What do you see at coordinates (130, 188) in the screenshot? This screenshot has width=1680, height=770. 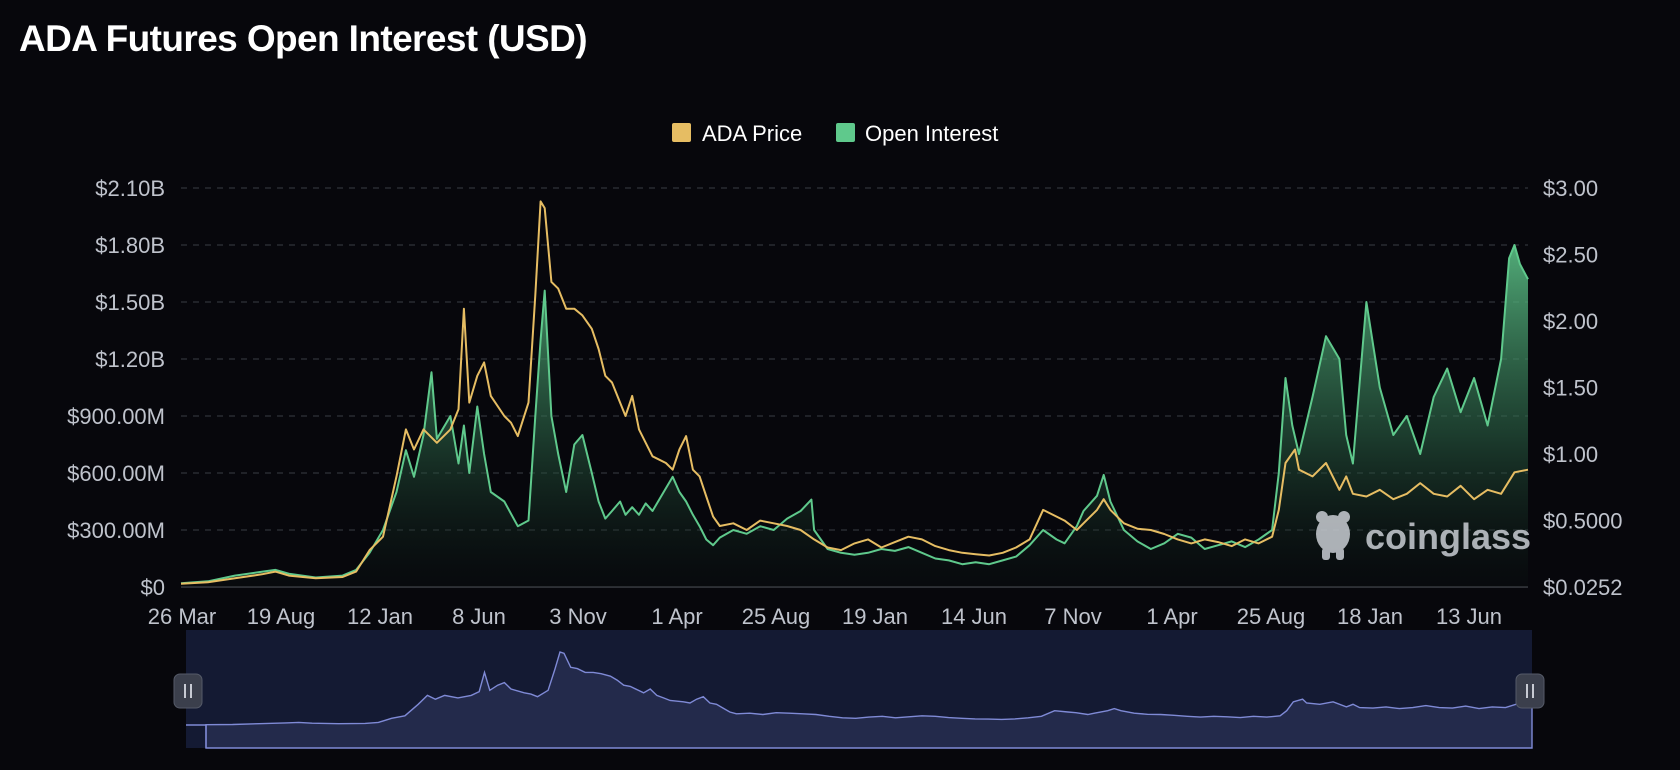 I see `left-tick-label: $2.10B` at bounding box center [130, 188].